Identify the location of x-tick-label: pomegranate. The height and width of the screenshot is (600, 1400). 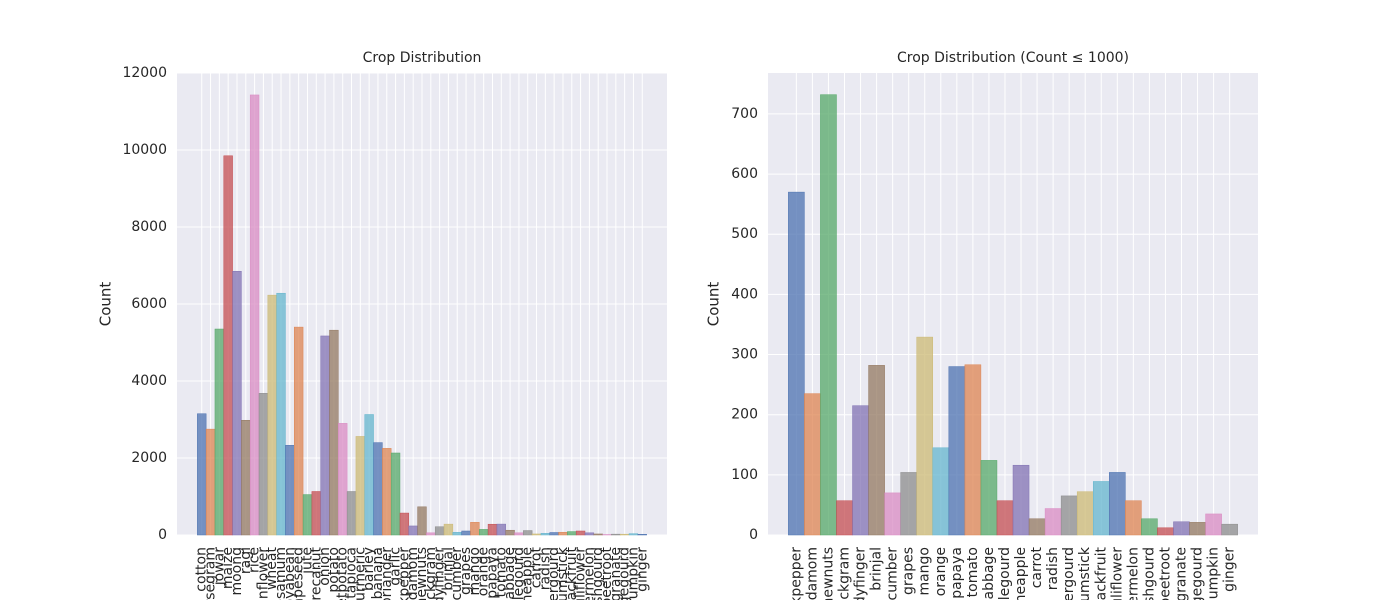
(1181, 573).